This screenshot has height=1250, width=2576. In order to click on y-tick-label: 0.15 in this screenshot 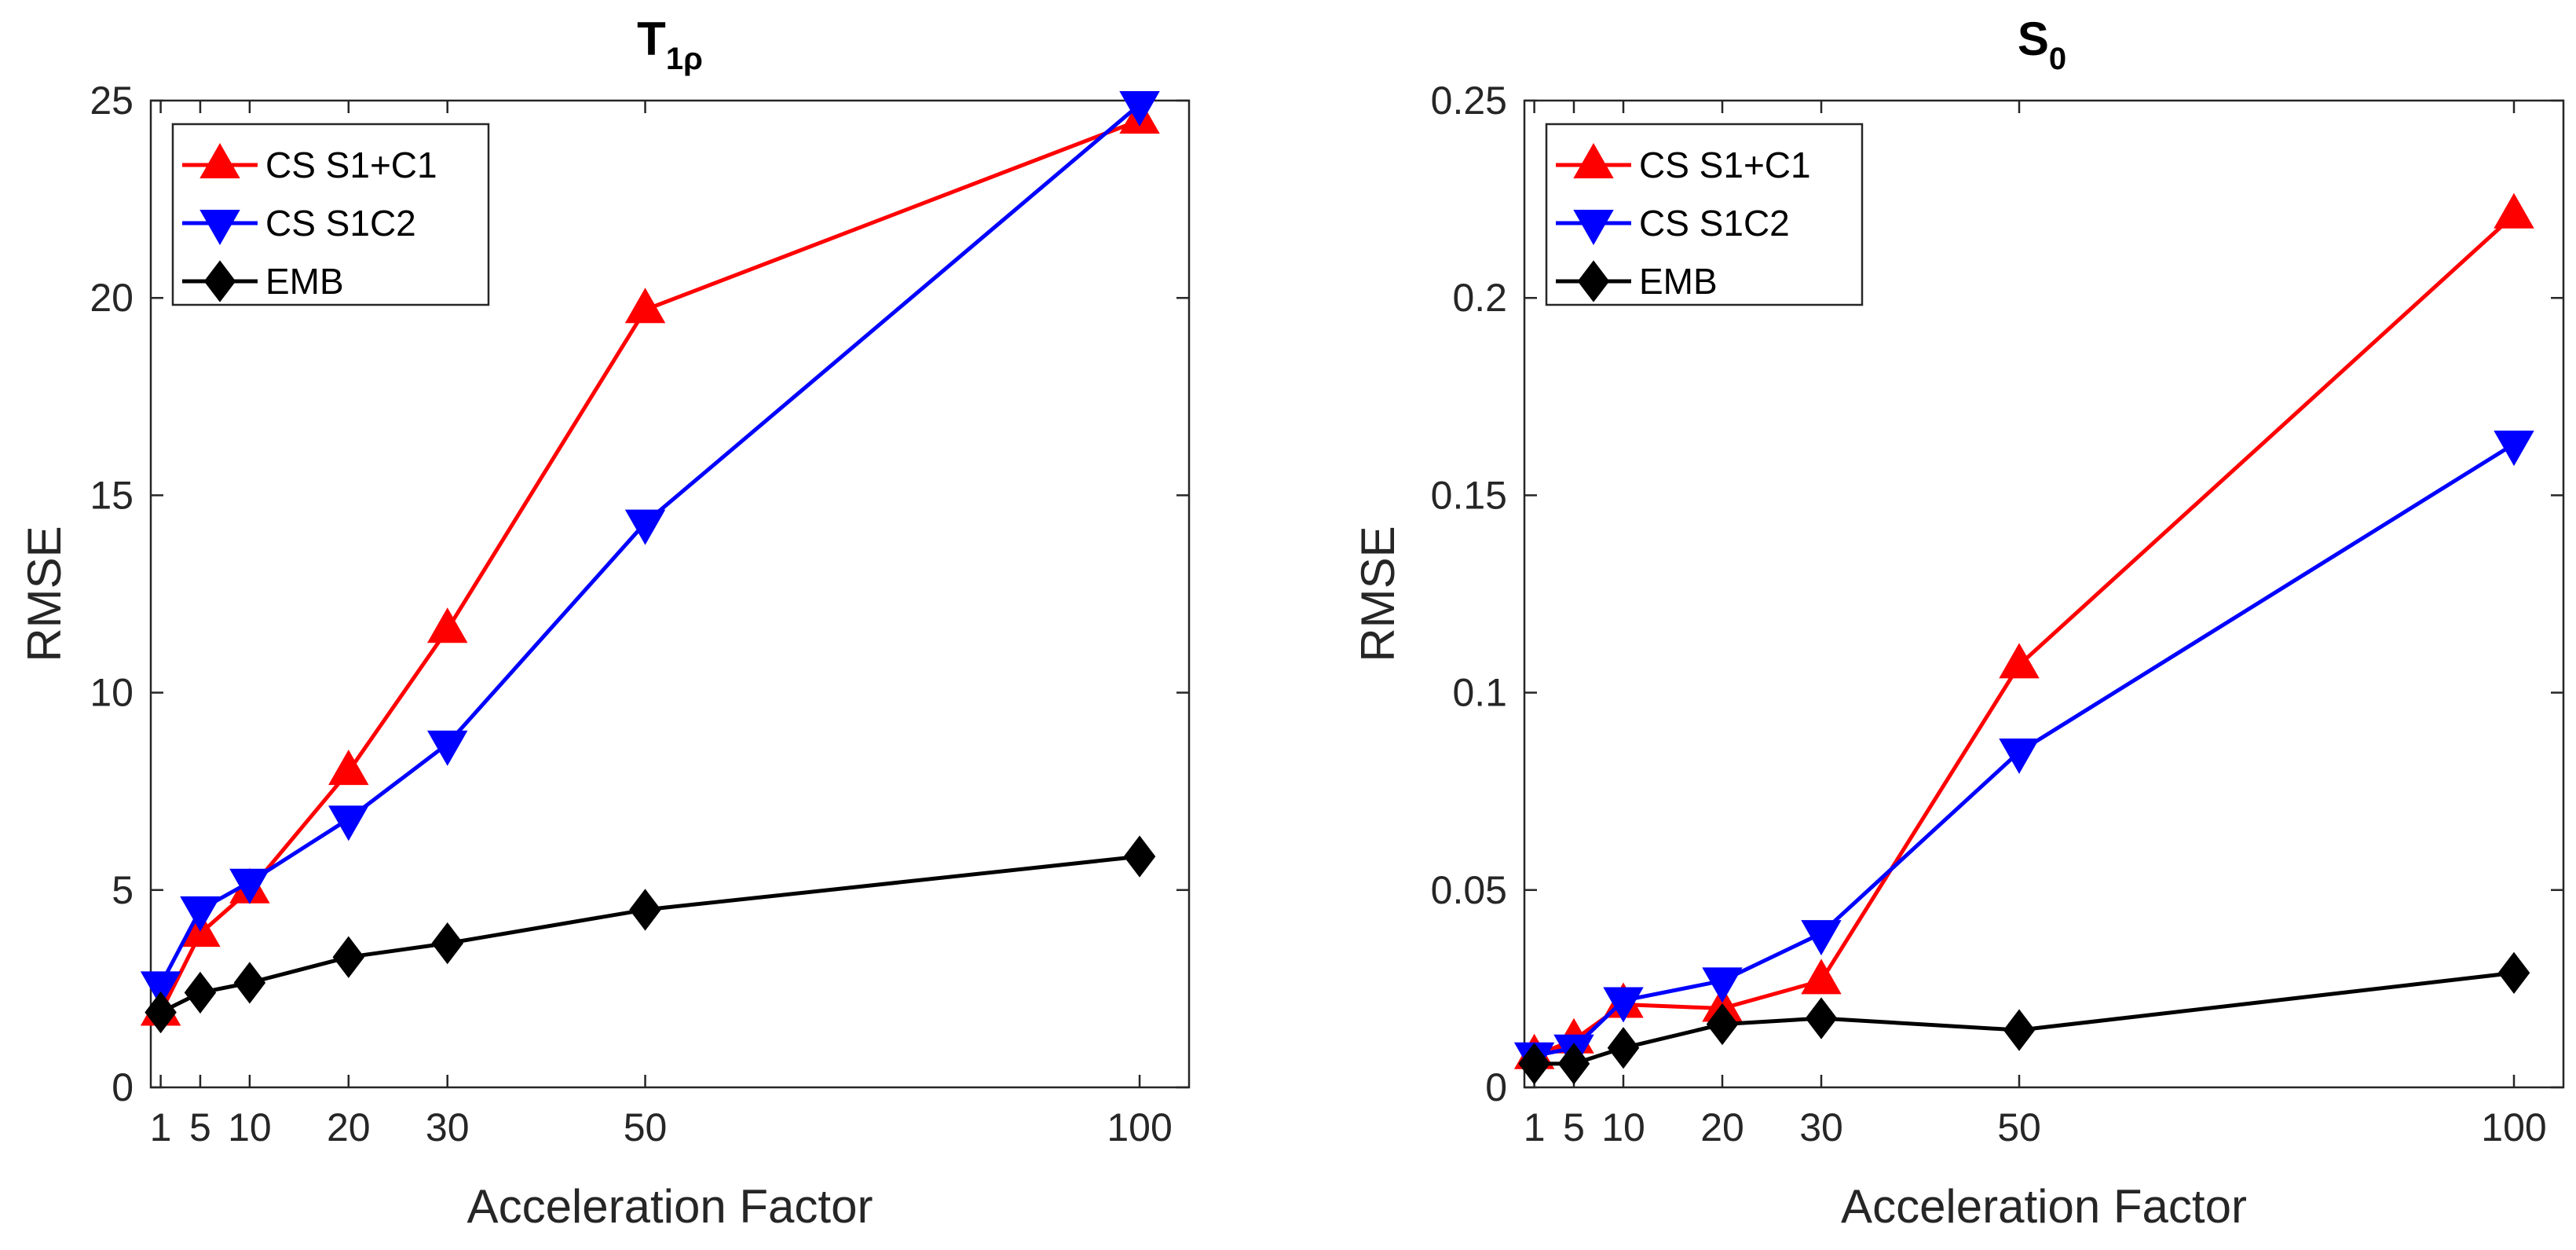, I will do `click(1469, 495)`.